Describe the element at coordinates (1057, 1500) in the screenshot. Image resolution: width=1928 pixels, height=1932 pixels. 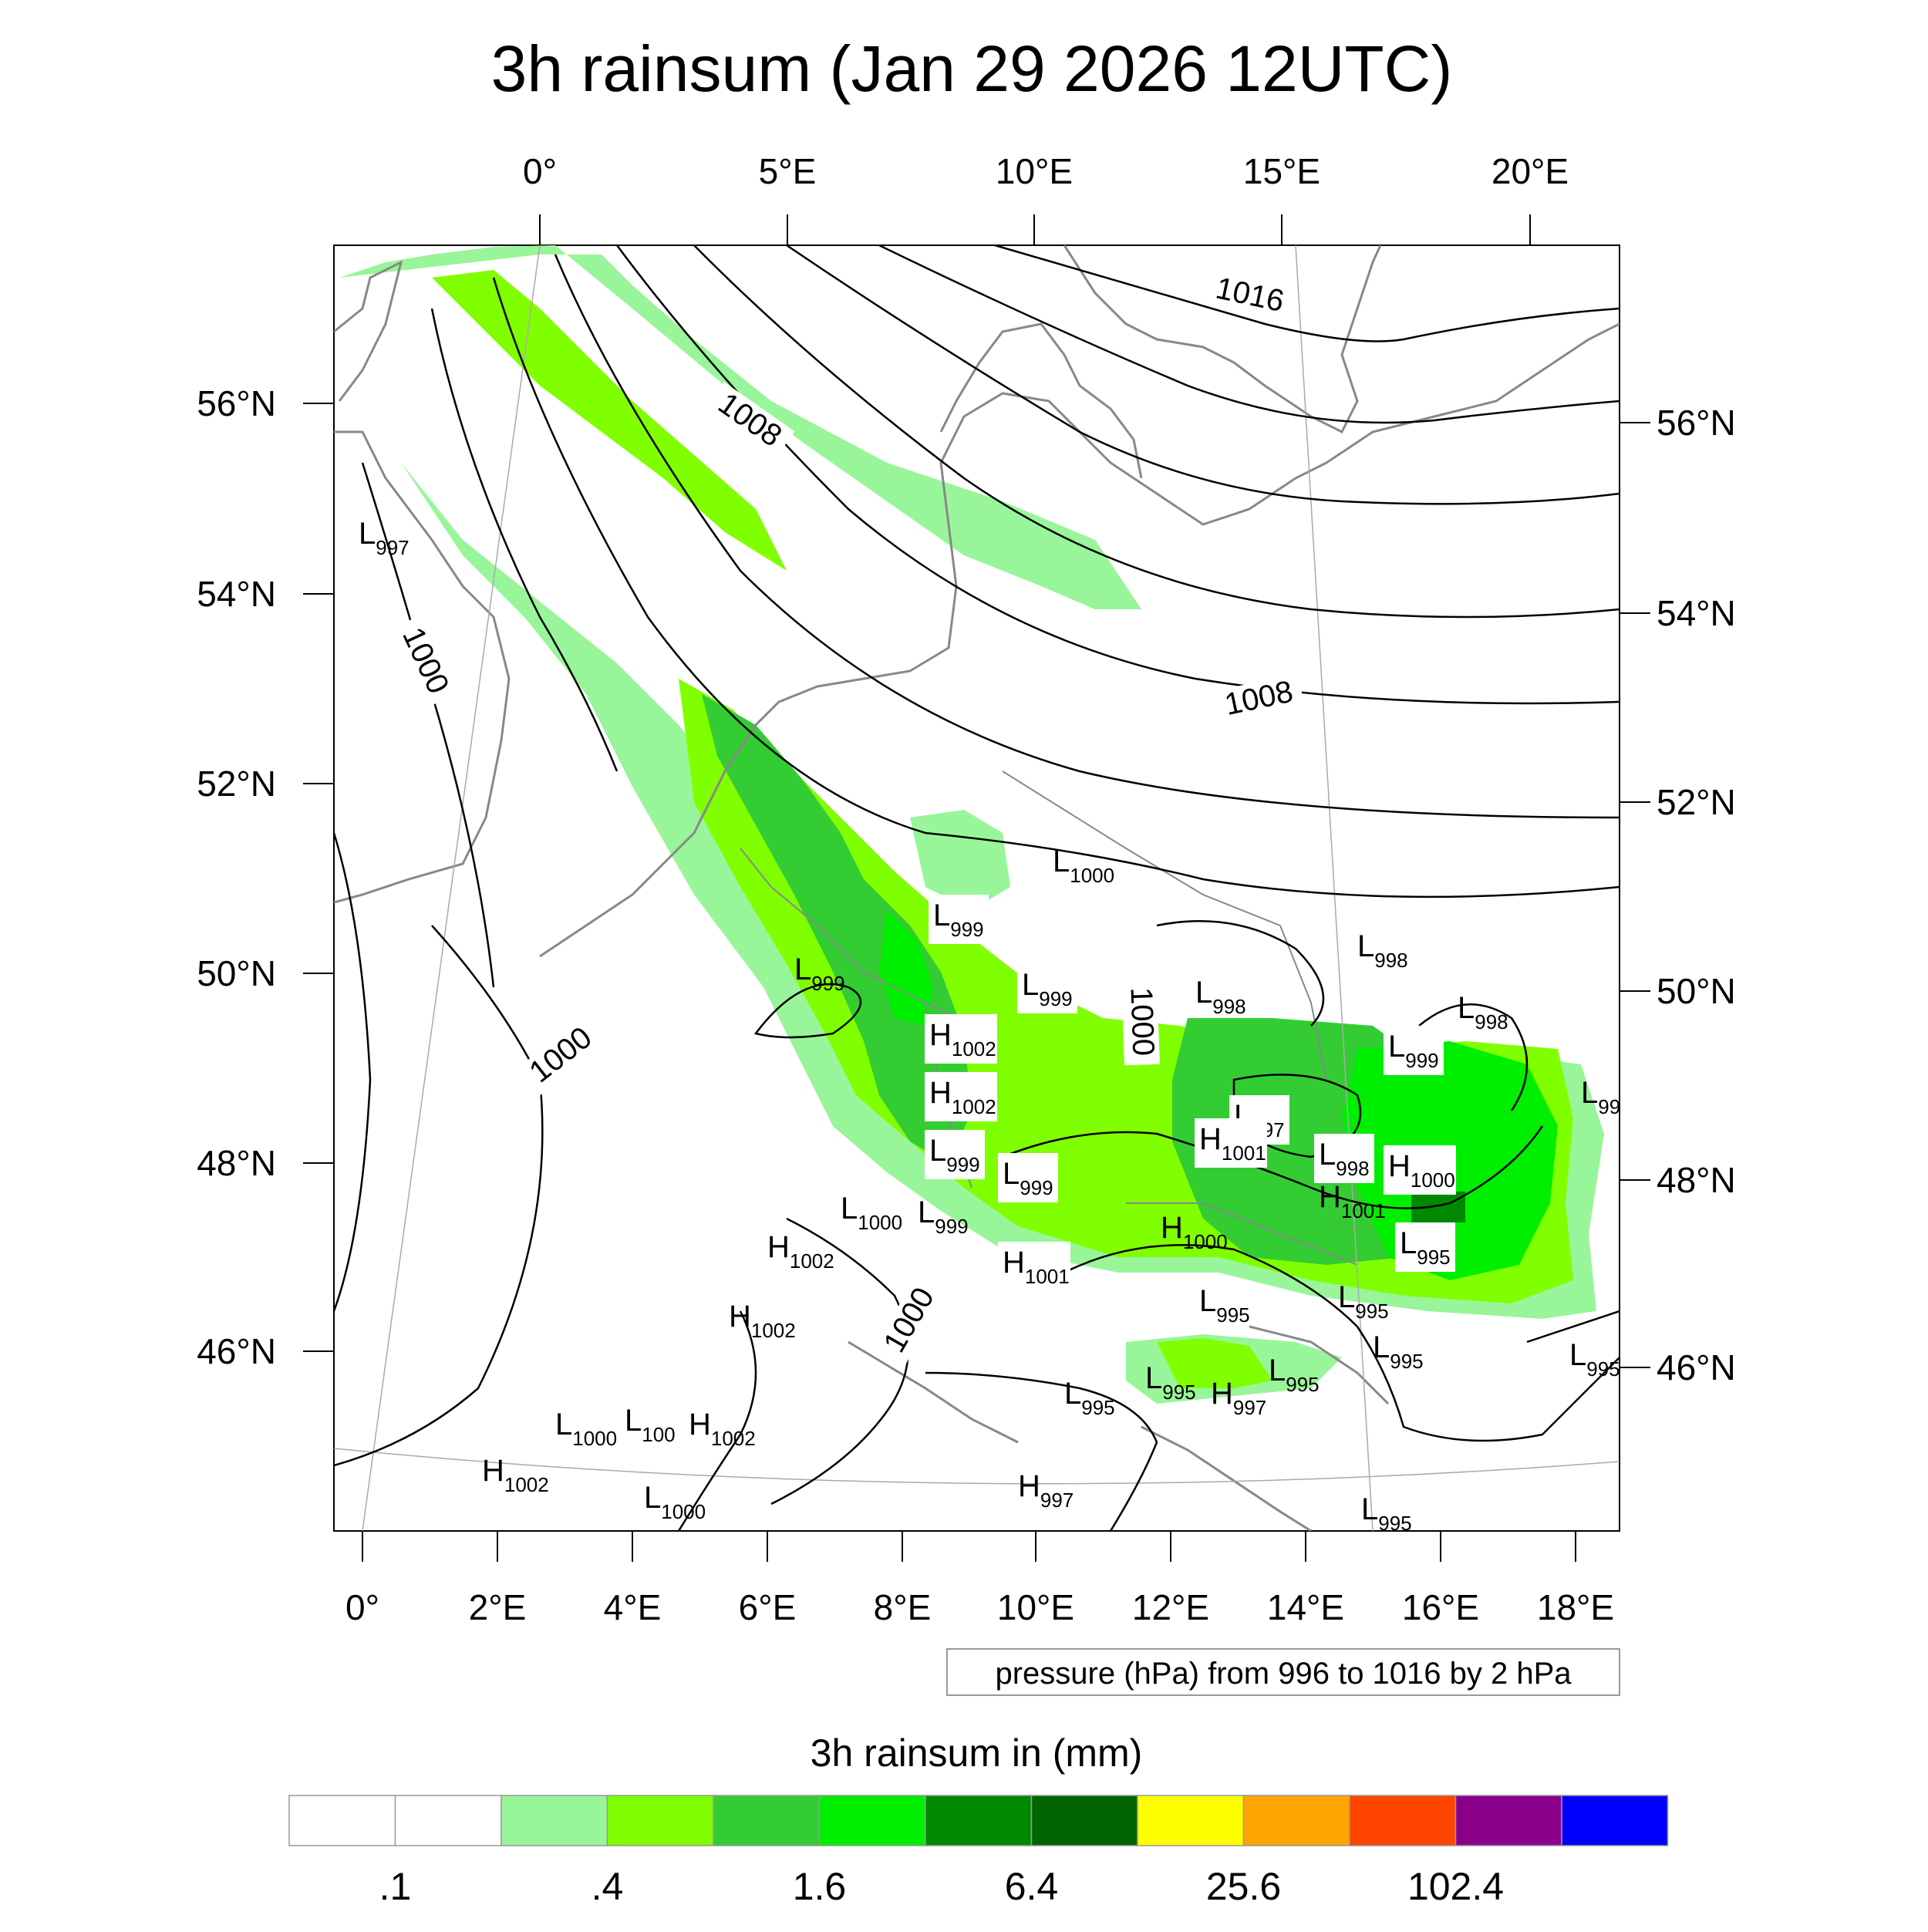
I see `pressure-center-value: 997` at that location.